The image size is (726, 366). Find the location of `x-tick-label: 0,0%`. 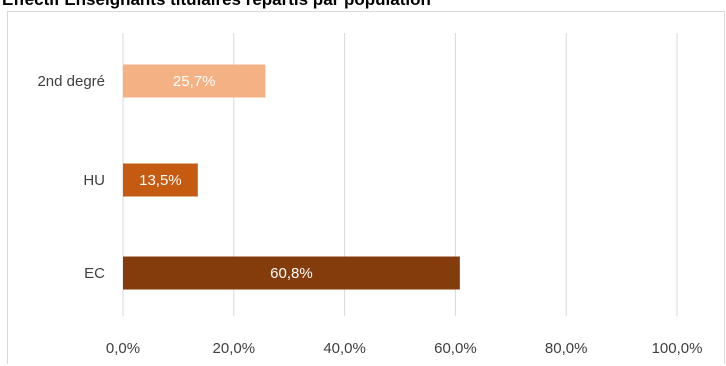

x-tick-label: 0,0% is located at coordinates (123, 348).